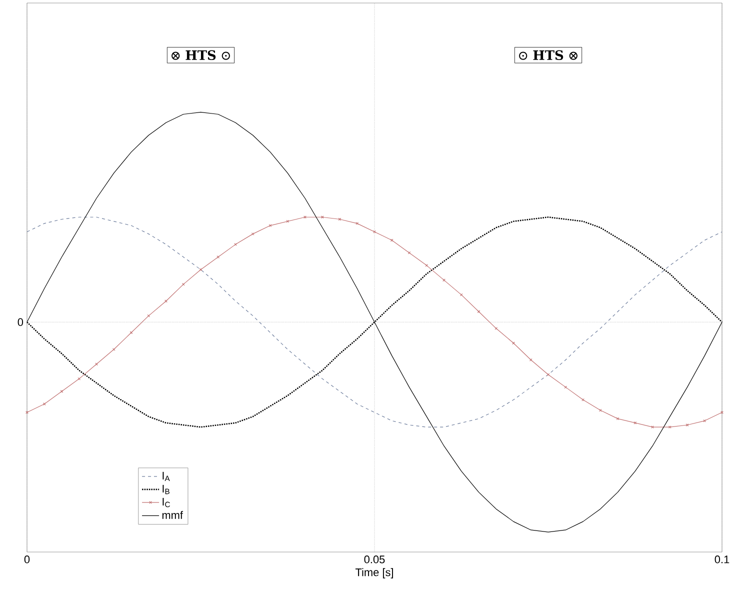 This screenshot has height=603, width=736. What do you see at coordinates (722, 560) in the screenshot?
I see `x-tick-label: 0.1` at bounding box center [722, 560].